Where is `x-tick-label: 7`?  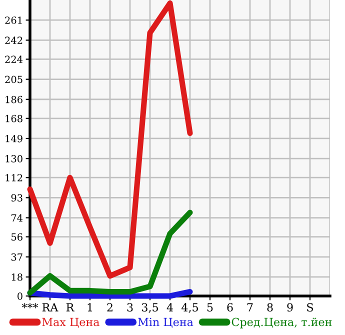 x-tick-label: 7 is located at coordinates (250, 307).